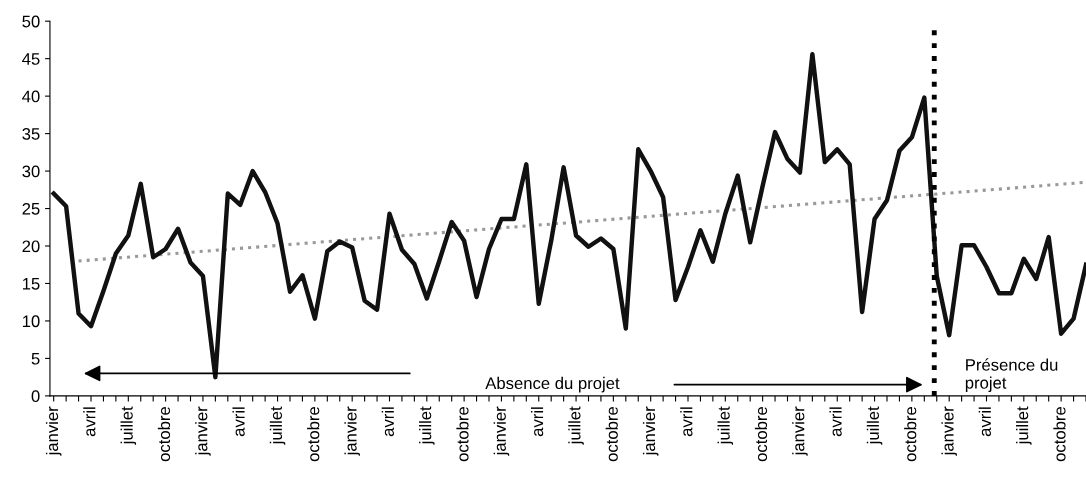 The width and height of the screenshot is (1086, 493). Describe the element at coordinates (35, 358) in the screenshot. I see `y-tick-label: 5` at that location.